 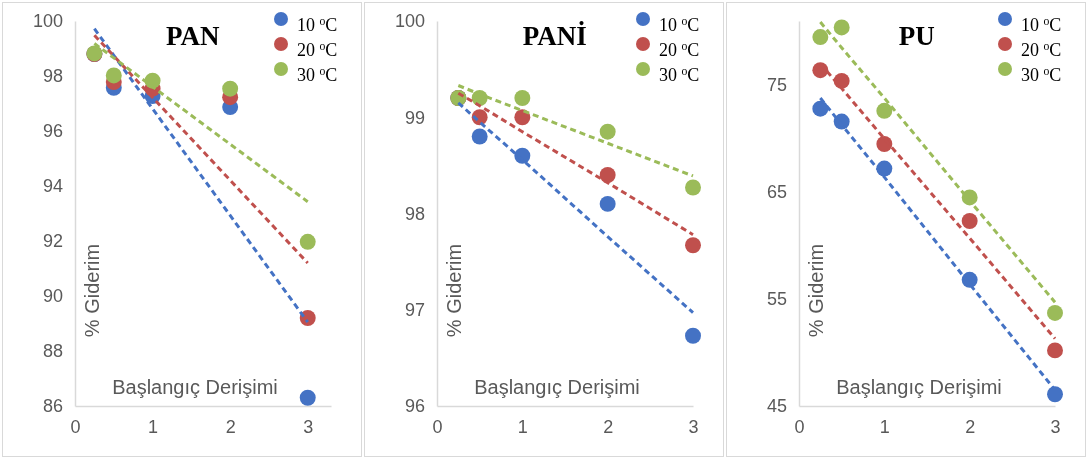 I want to click on y-tick-label: 88, so click(x=52, y=351).